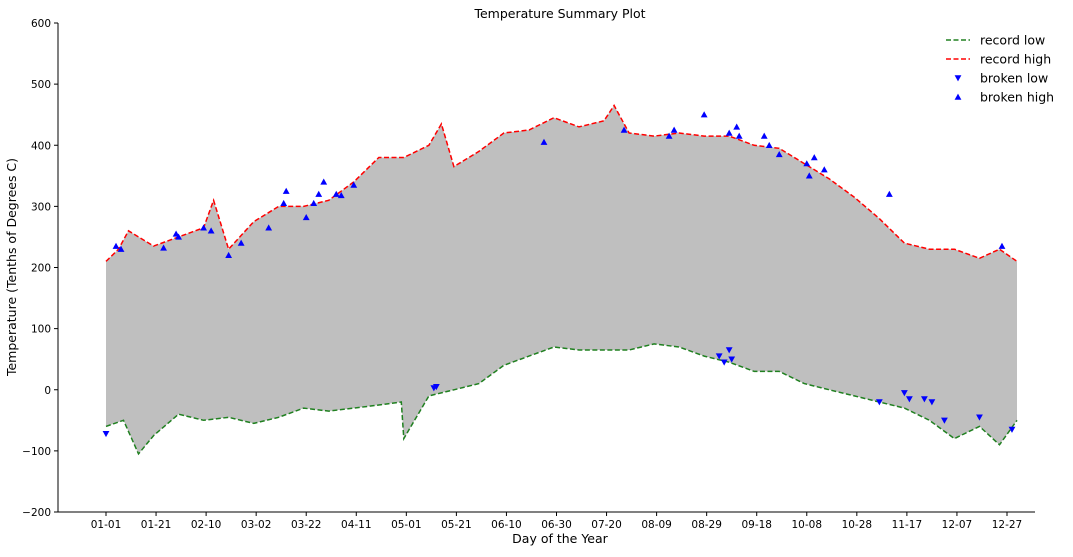 The width and height of the screenshot is (1073, 557). Describe the element at coordinates (807, 525) in the screenshot. I see `x-tick-label: 10-08` at that location.